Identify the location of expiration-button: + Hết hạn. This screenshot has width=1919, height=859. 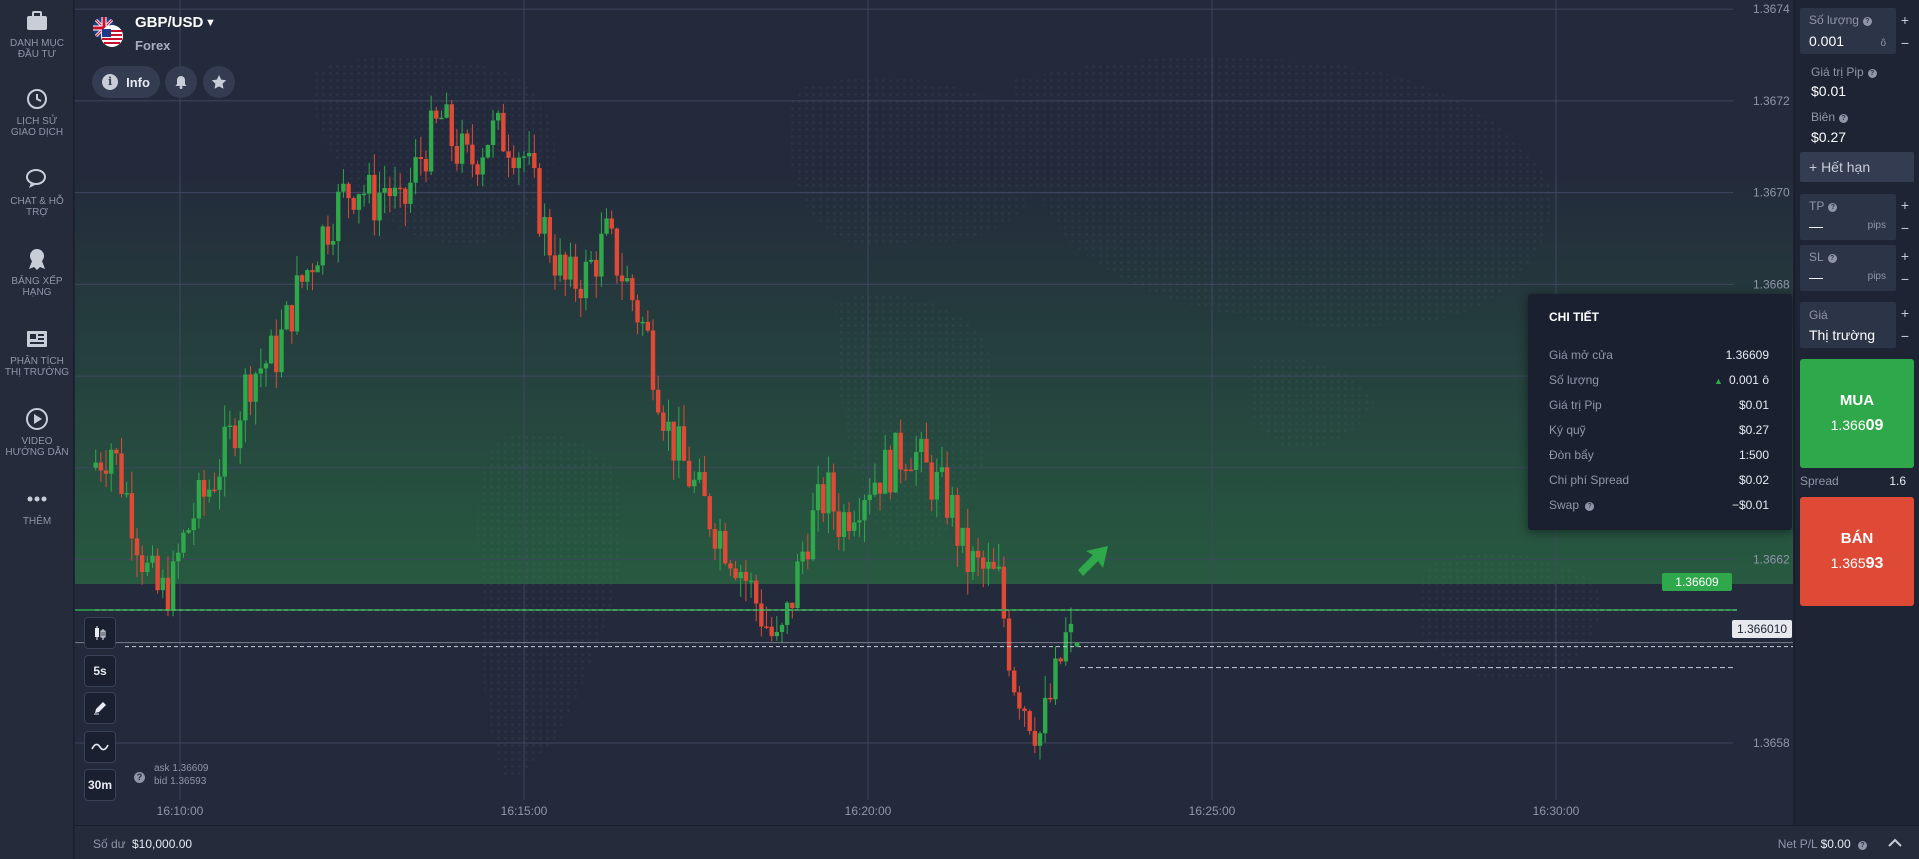
(1857, 167).